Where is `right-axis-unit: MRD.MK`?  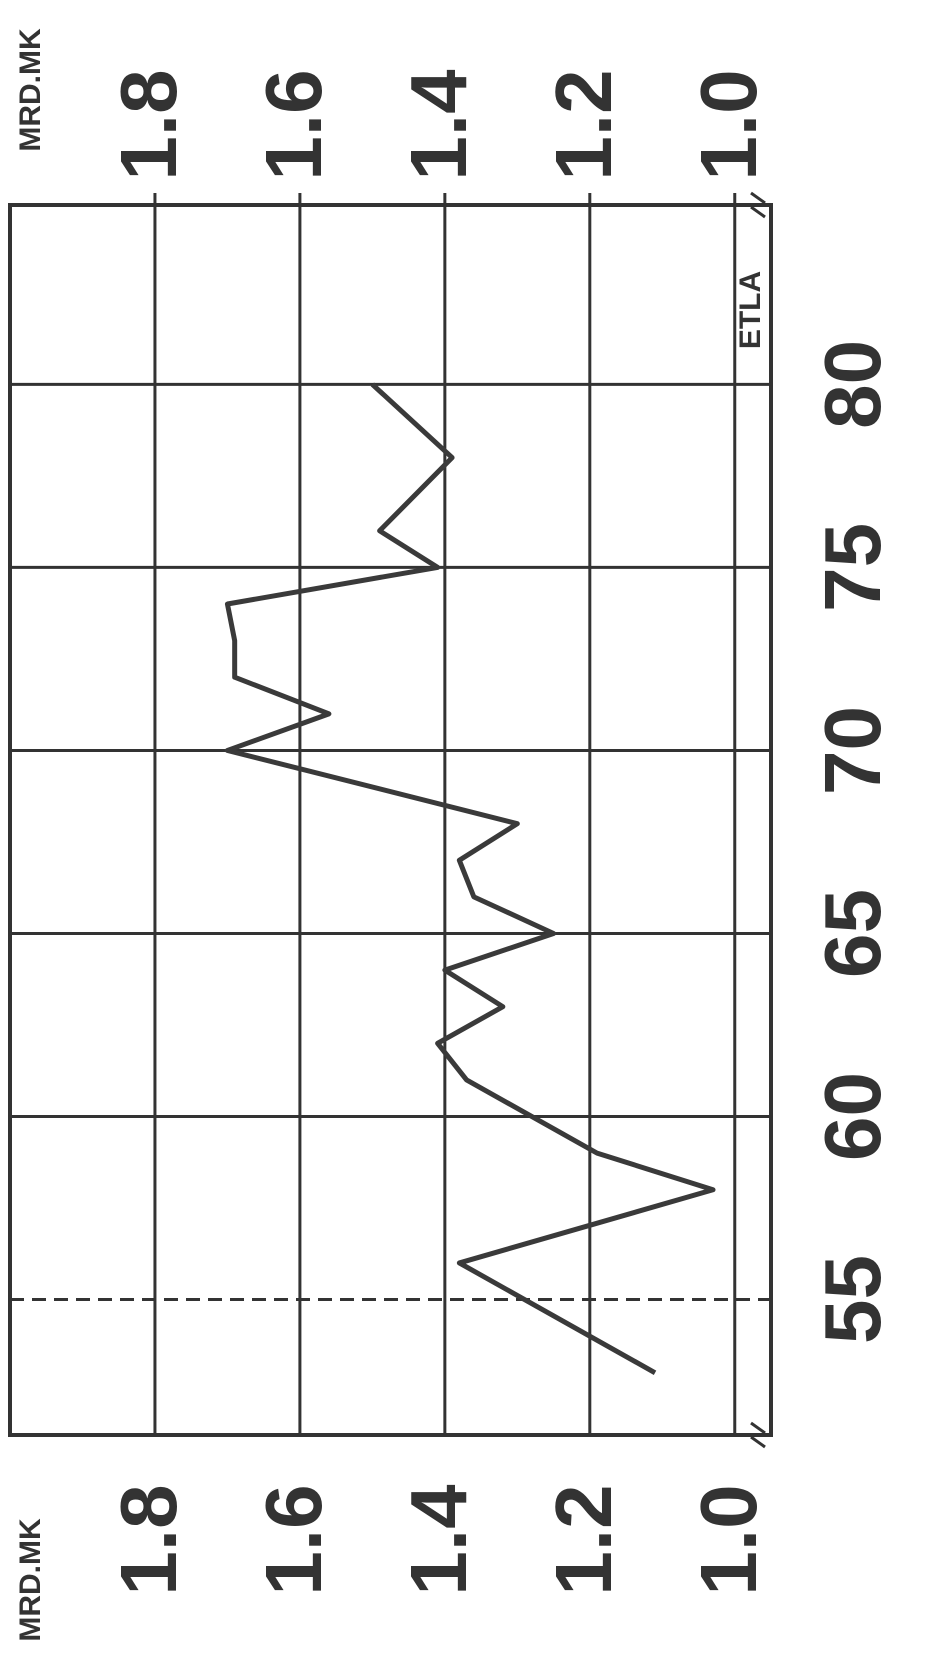
right-axis-unit: MRD.MK is located at coordinates (30, 90).